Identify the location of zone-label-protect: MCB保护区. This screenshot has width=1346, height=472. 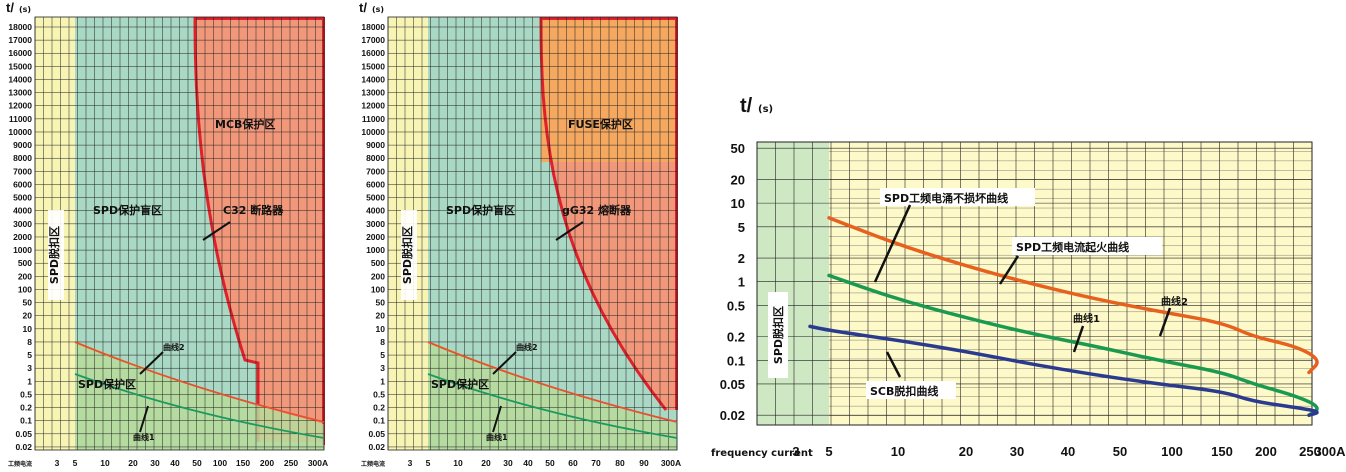
(245, 124).